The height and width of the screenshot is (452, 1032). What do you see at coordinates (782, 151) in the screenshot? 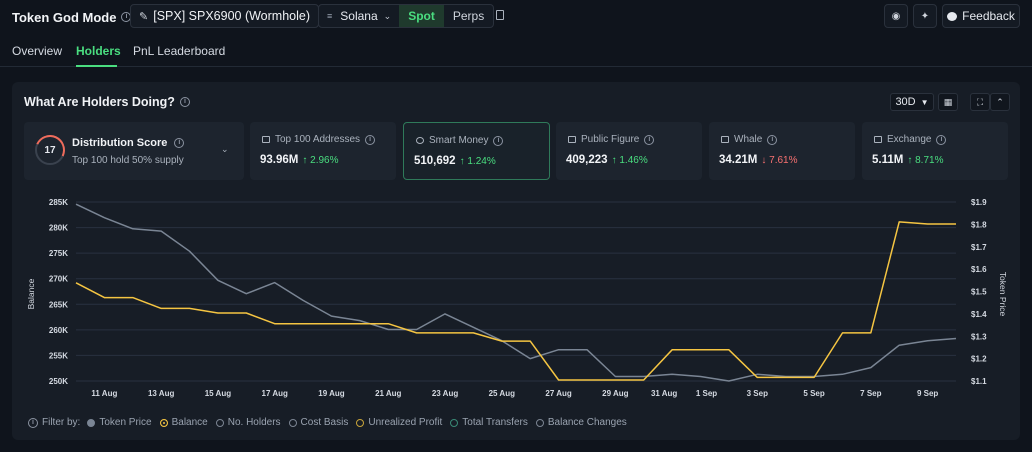
I see `card-whale: Whale i 34.21M ↓ 7.61%` at bounding box center [782, 151].